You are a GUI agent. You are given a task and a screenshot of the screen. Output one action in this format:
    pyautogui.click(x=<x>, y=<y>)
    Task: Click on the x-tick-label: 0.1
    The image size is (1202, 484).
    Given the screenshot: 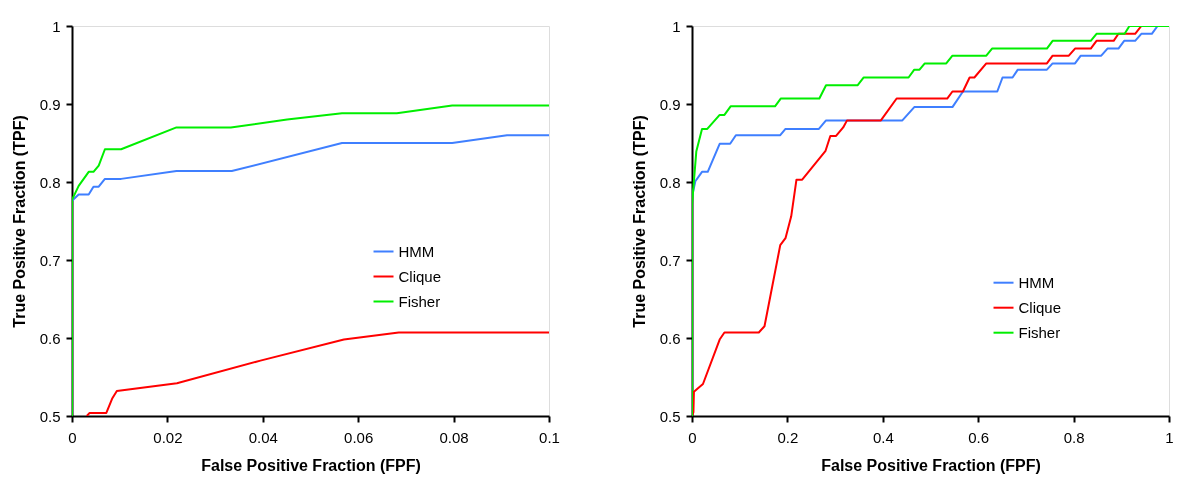 What is the action you would take?
    pyautogui.click(x=549, y=437)
    